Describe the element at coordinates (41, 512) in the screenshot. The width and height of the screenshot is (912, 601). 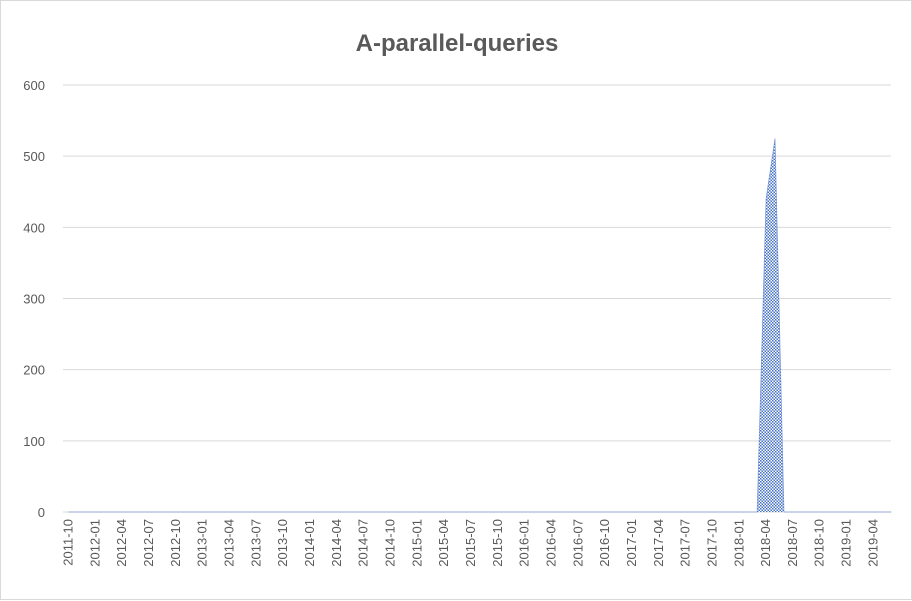
I see `y-tick-label: 0` at that location.